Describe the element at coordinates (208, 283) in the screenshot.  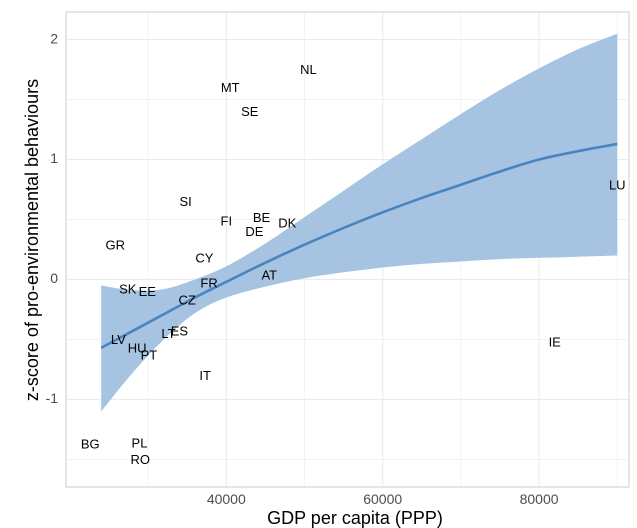
I see `point-label-fr: FR` at that location.